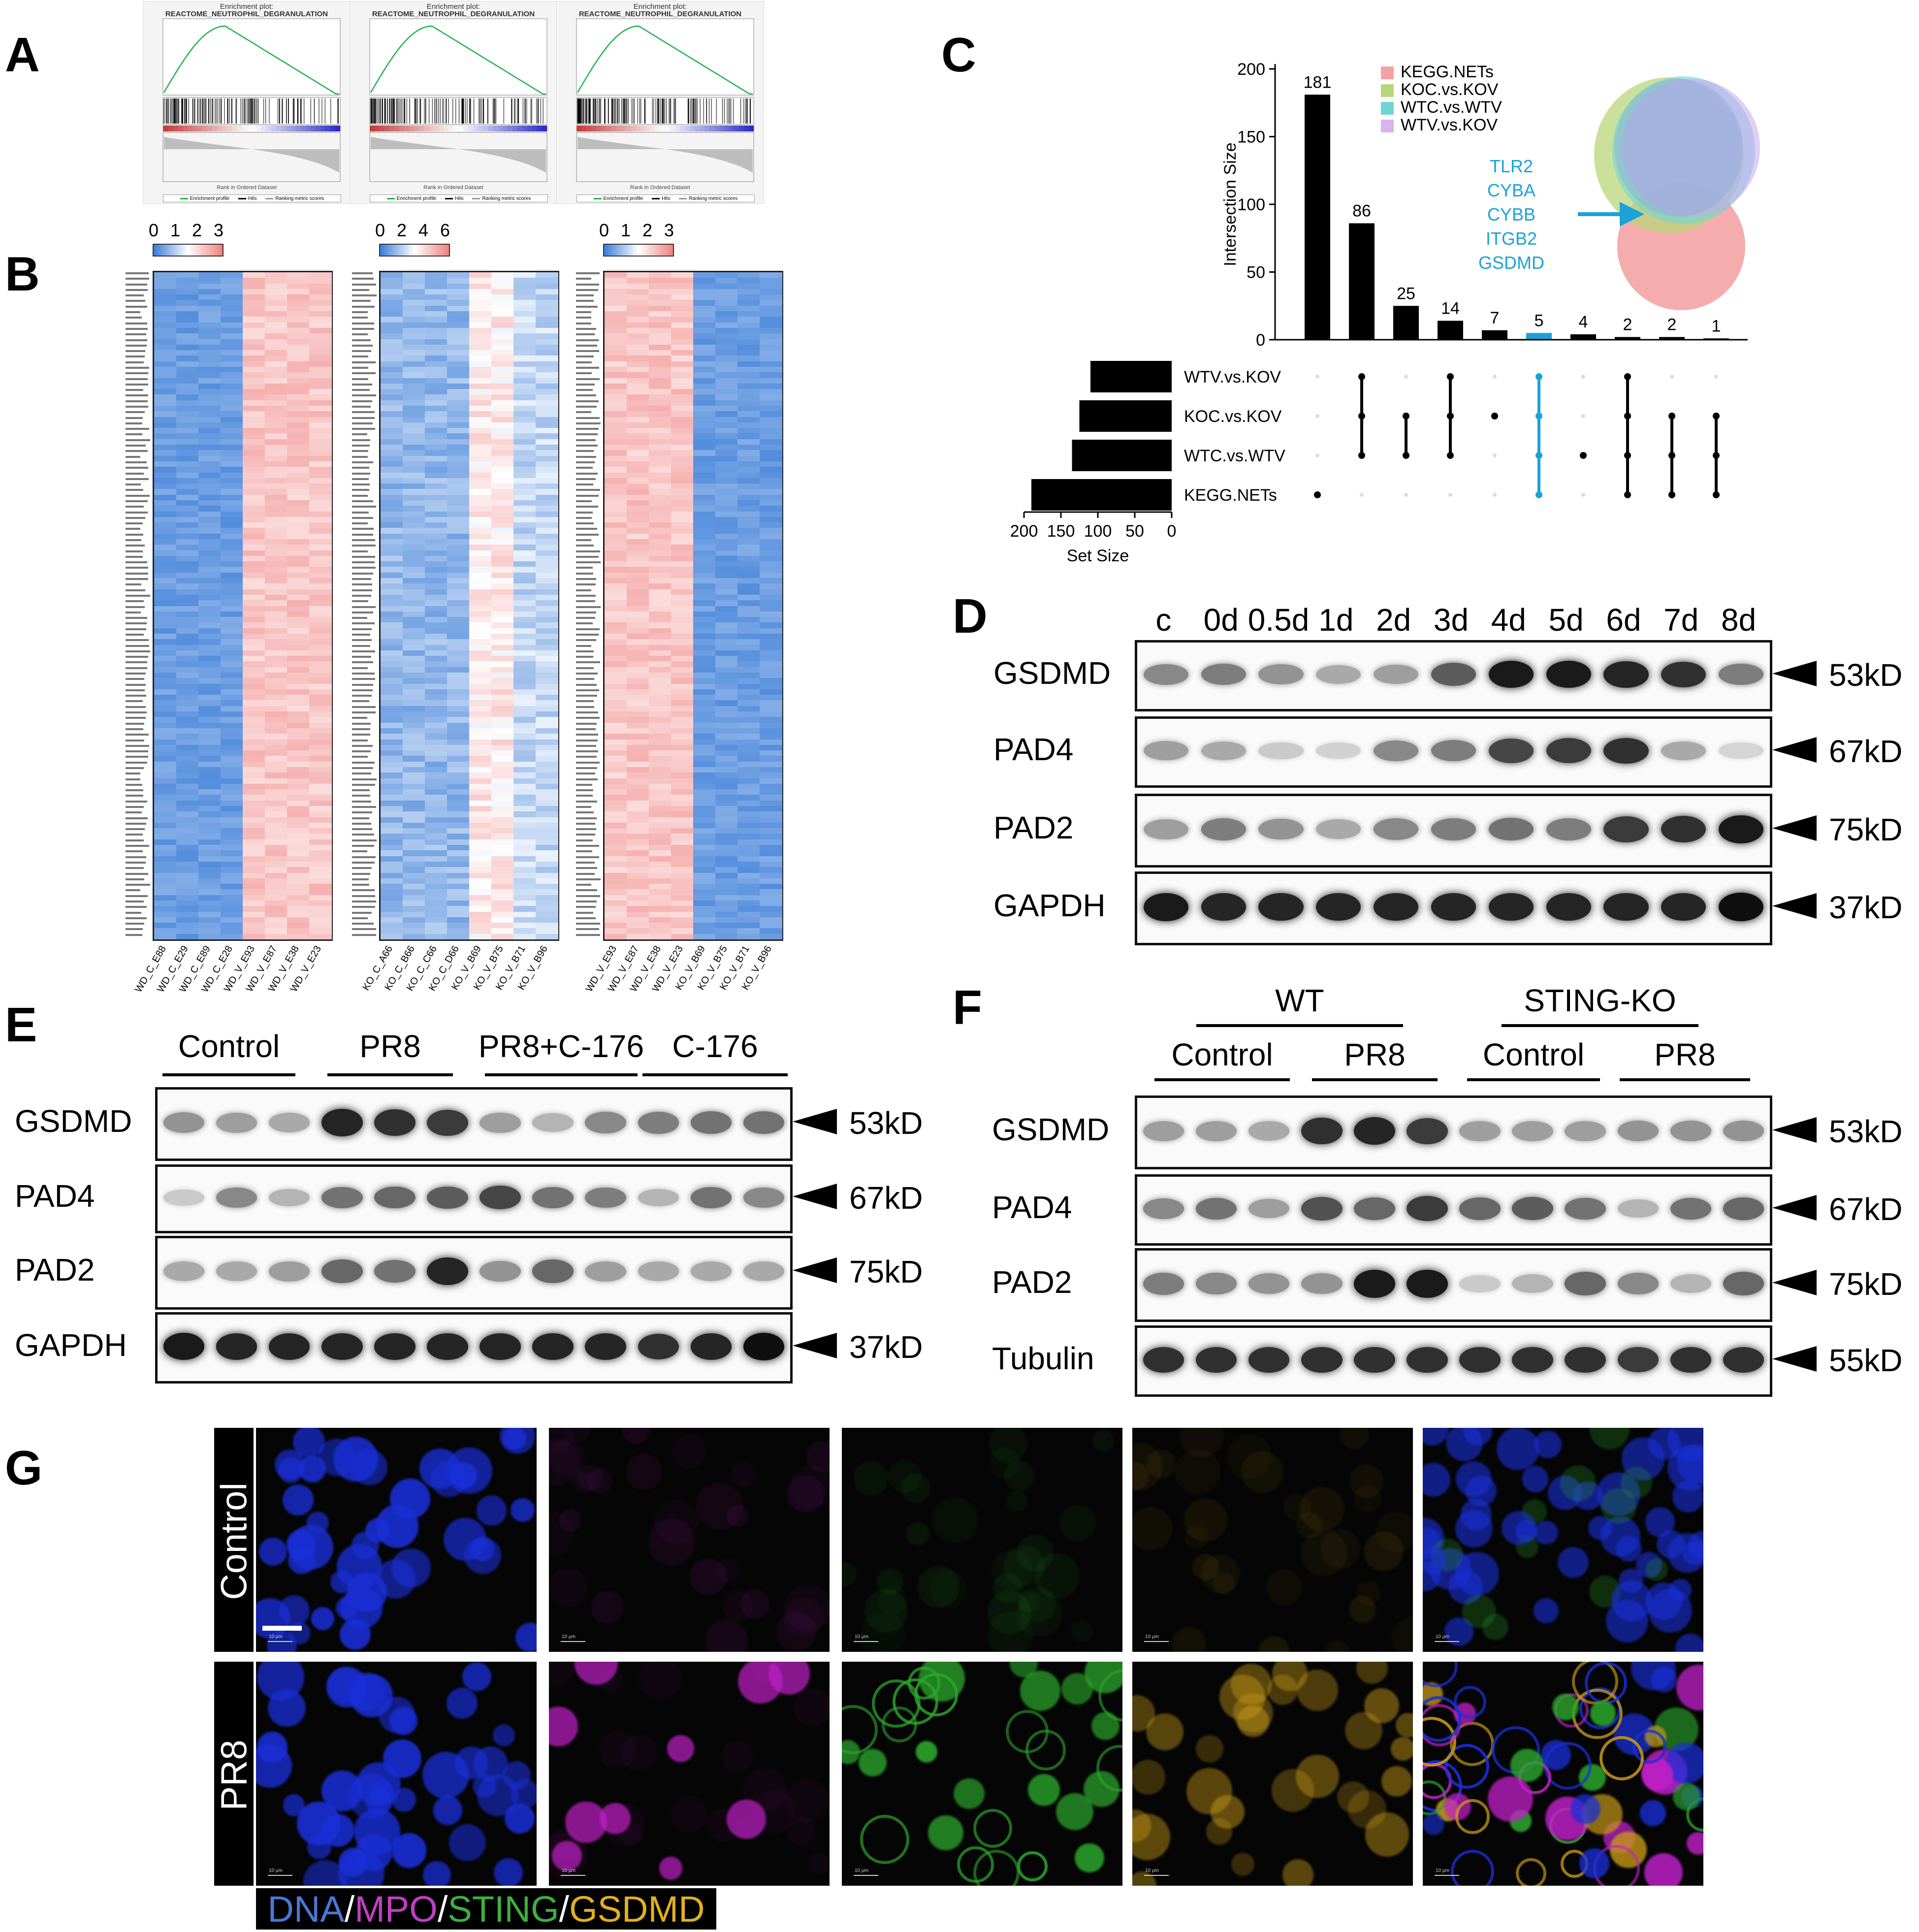 This screenshot has width=1919, height=1932. Describe the element at coordinates (1032, 1207) in the screenshot. I see `protein-label: PAD4` at that location.